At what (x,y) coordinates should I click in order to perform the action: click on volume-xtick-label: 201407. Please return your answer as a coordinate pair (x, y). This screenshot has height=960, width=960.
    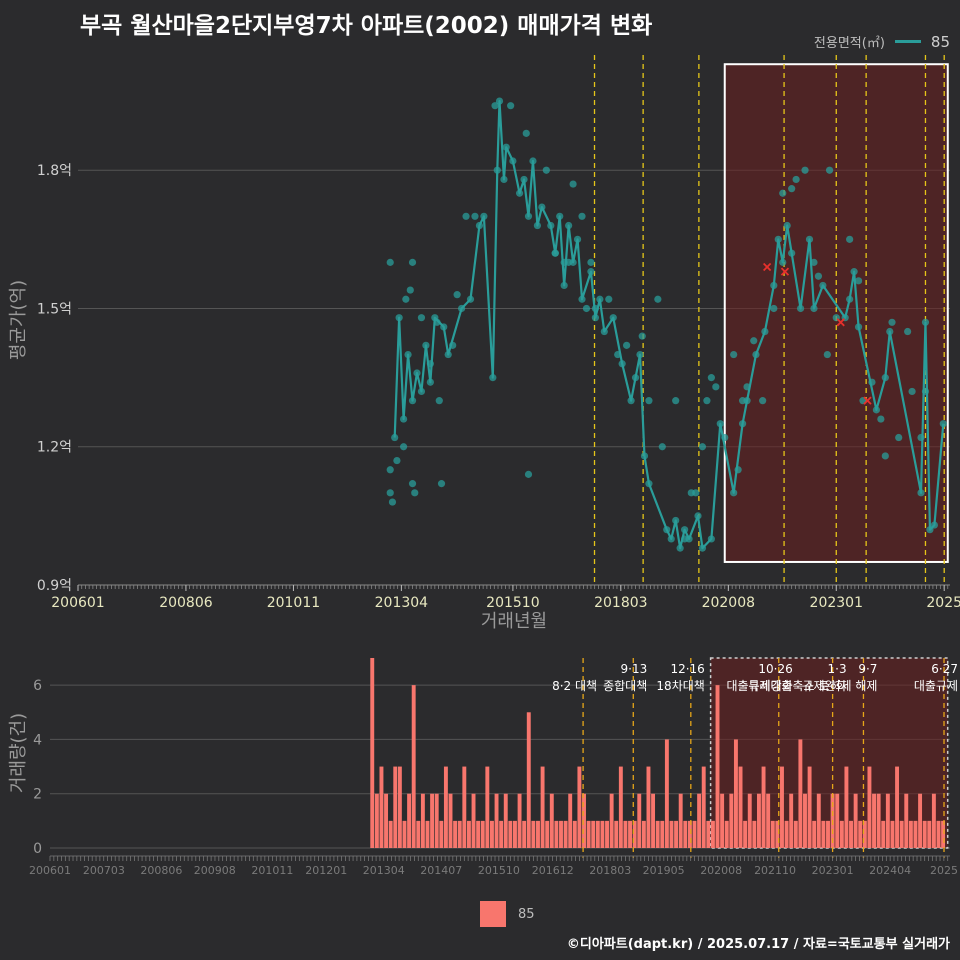
    Looking at the image, I should click on (441, 870).